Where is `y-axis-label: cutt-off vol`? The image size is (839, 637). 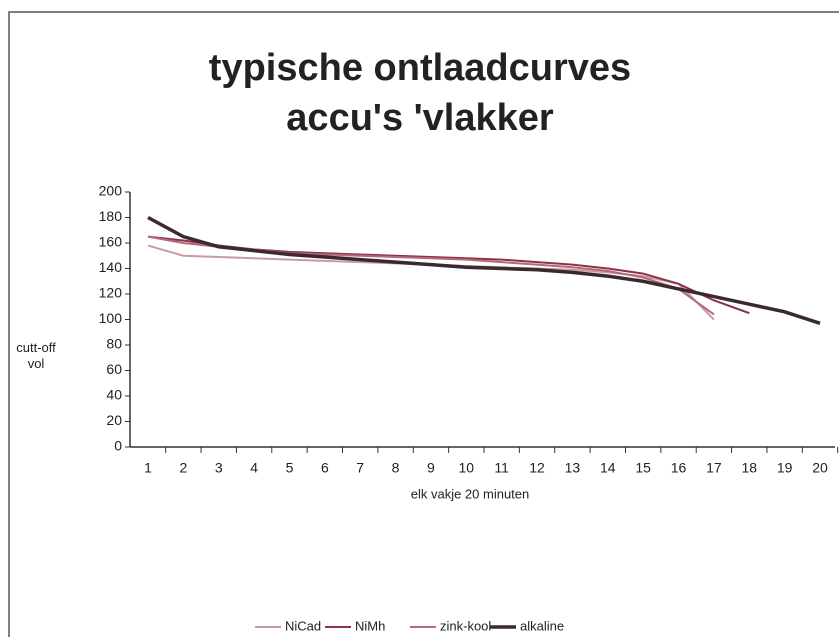 y-axis-label: cutt-off vol is located at coordinates (36, 355).